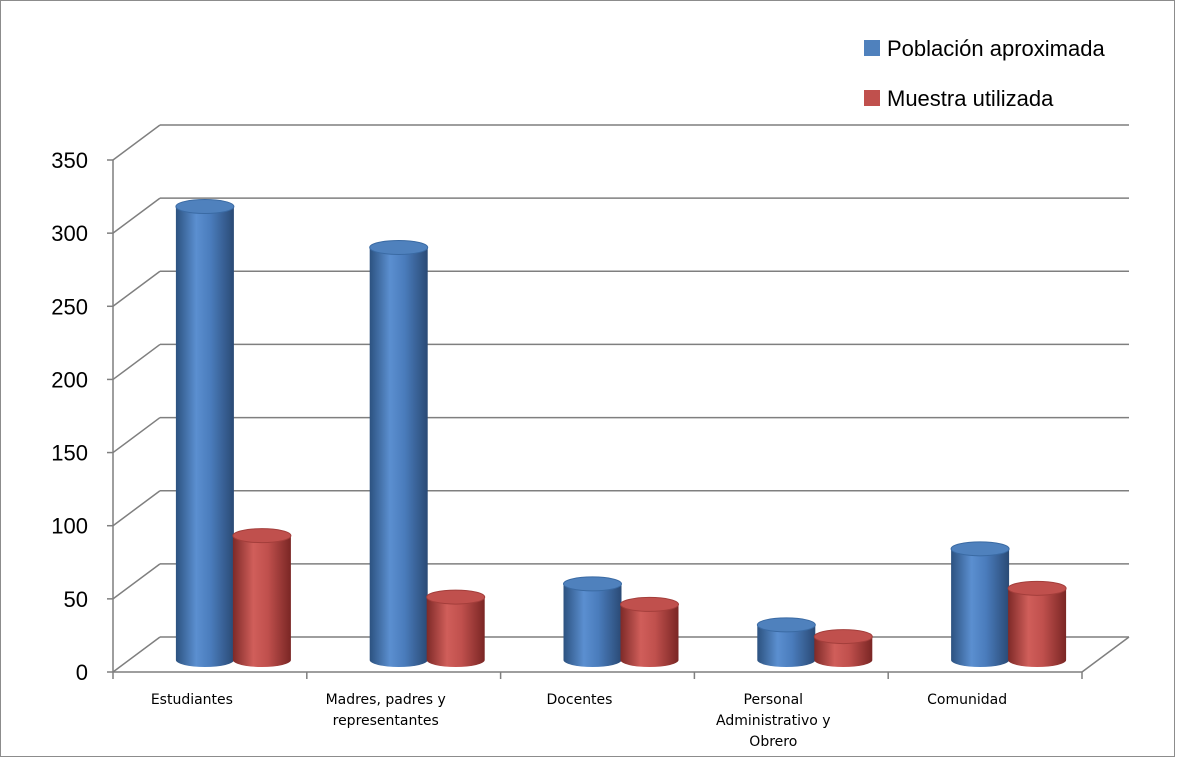 The width and height of the screenshot is (1177, 759). Describe the element at coordinates (69, 453) in the screenshot. I see `y-tick-label: 150` at that location.